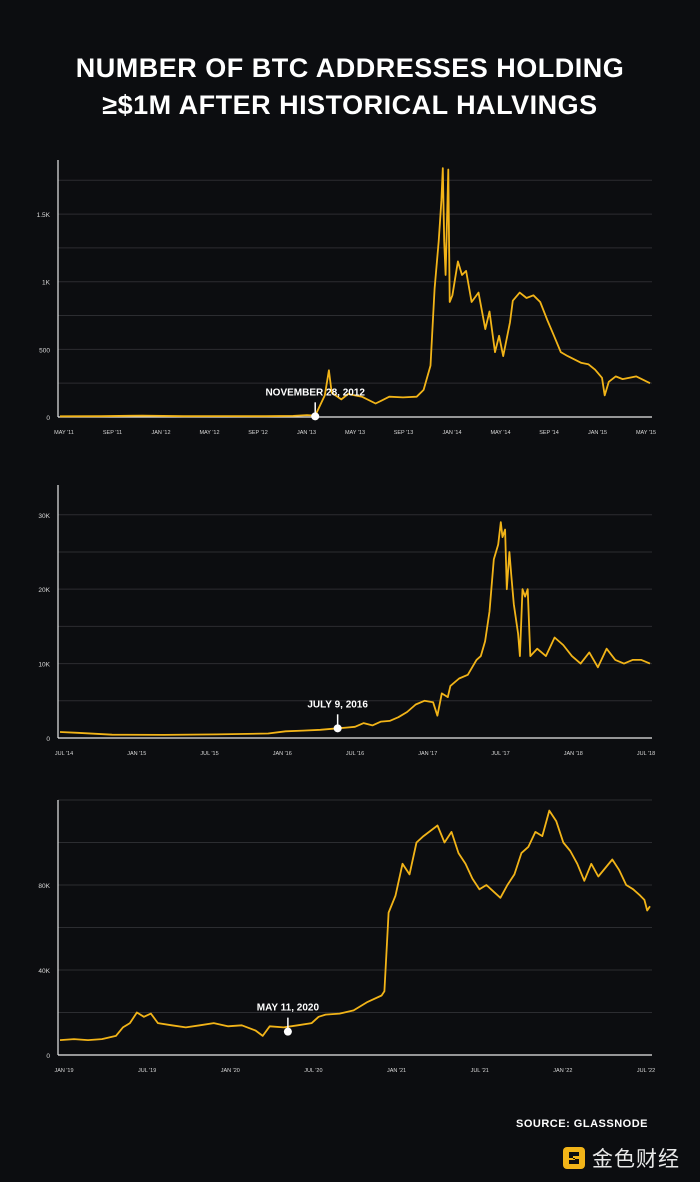 This screenshot has height=1182, width=700. Describe the element at coordinates (646, 433) in the screenshot. I see `x-tick-label: MAY '15` at that location.